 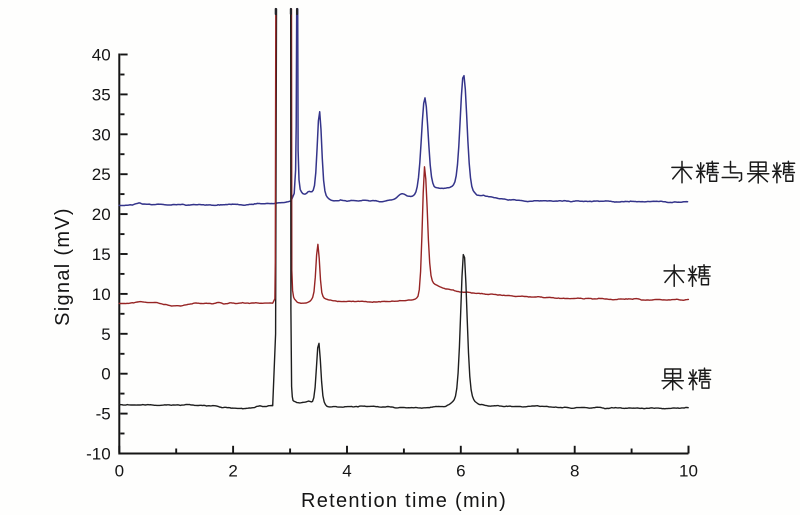 I want to click on svg-text: 8, so click(x=574, y=471).